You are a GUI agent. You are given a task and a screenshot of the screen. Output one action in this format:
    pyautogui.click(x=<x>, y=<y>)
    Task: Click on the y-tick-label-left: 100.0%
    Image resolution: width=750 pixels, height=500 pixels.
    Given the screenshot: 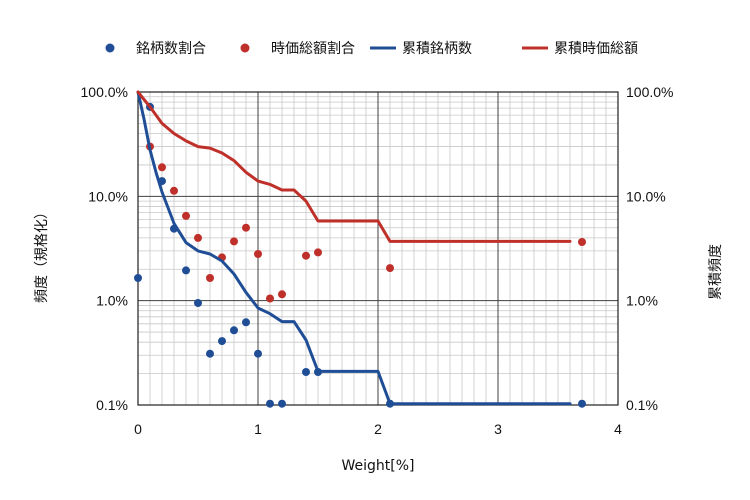 What is the action you would take?
    pyautogui.click(x=104, y=92)
    